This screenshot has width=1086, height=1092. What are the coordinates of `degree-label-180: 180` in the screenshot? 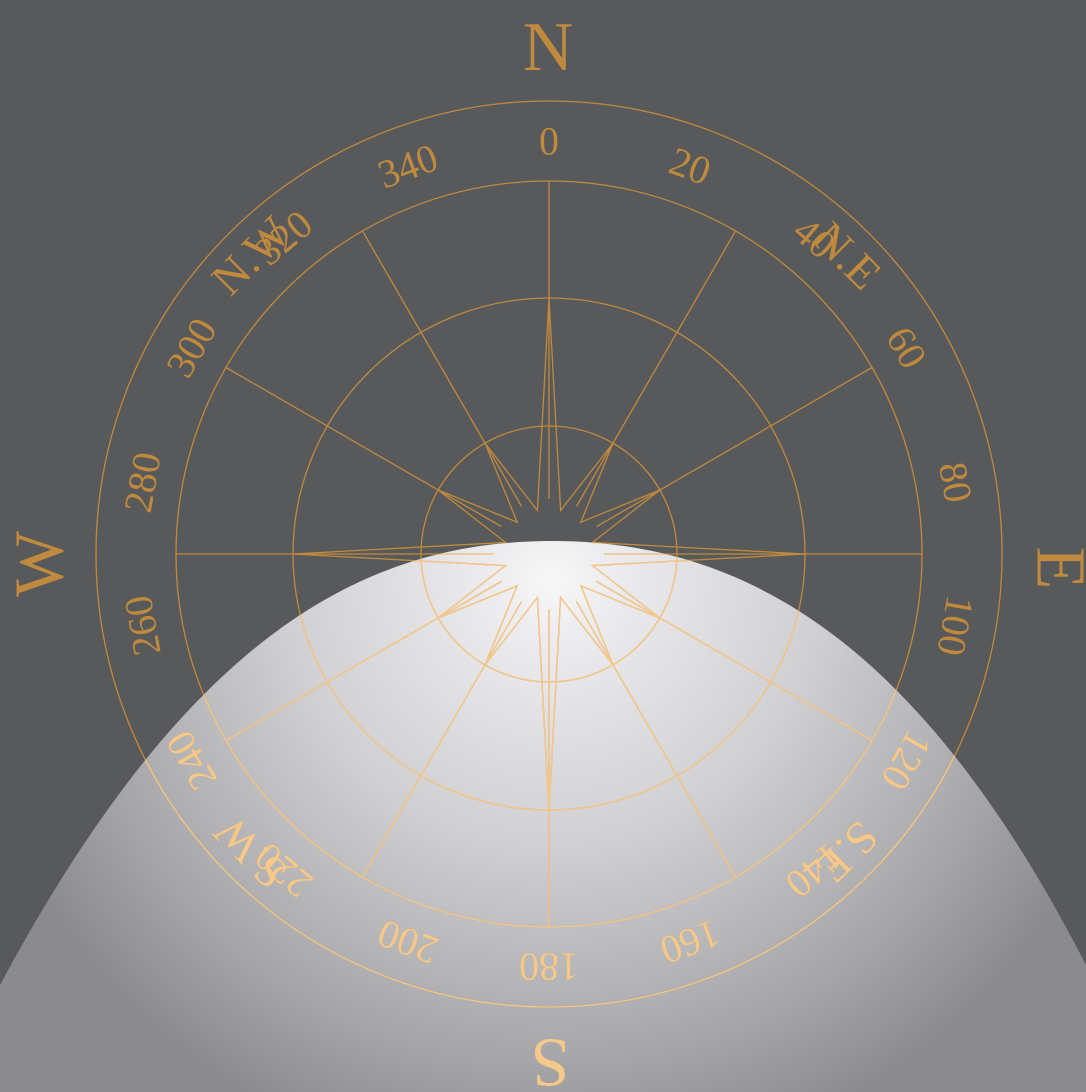 It's located at (549, 967).